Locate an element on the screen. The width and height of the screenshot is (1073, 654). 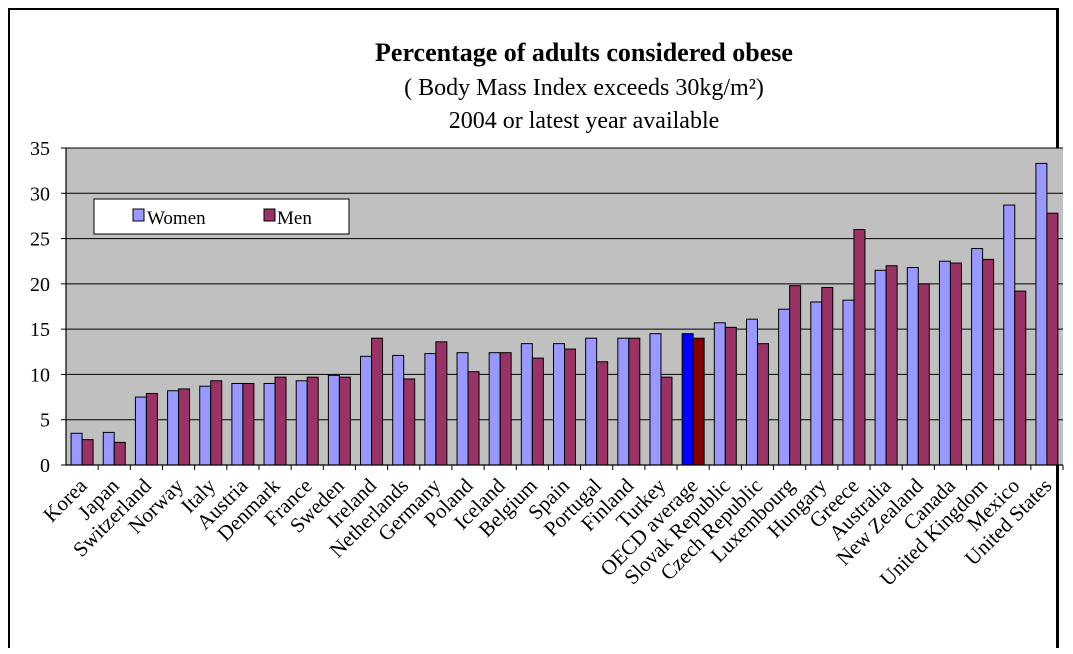
legend-women-label: Women is located at coordinates (176, 218).